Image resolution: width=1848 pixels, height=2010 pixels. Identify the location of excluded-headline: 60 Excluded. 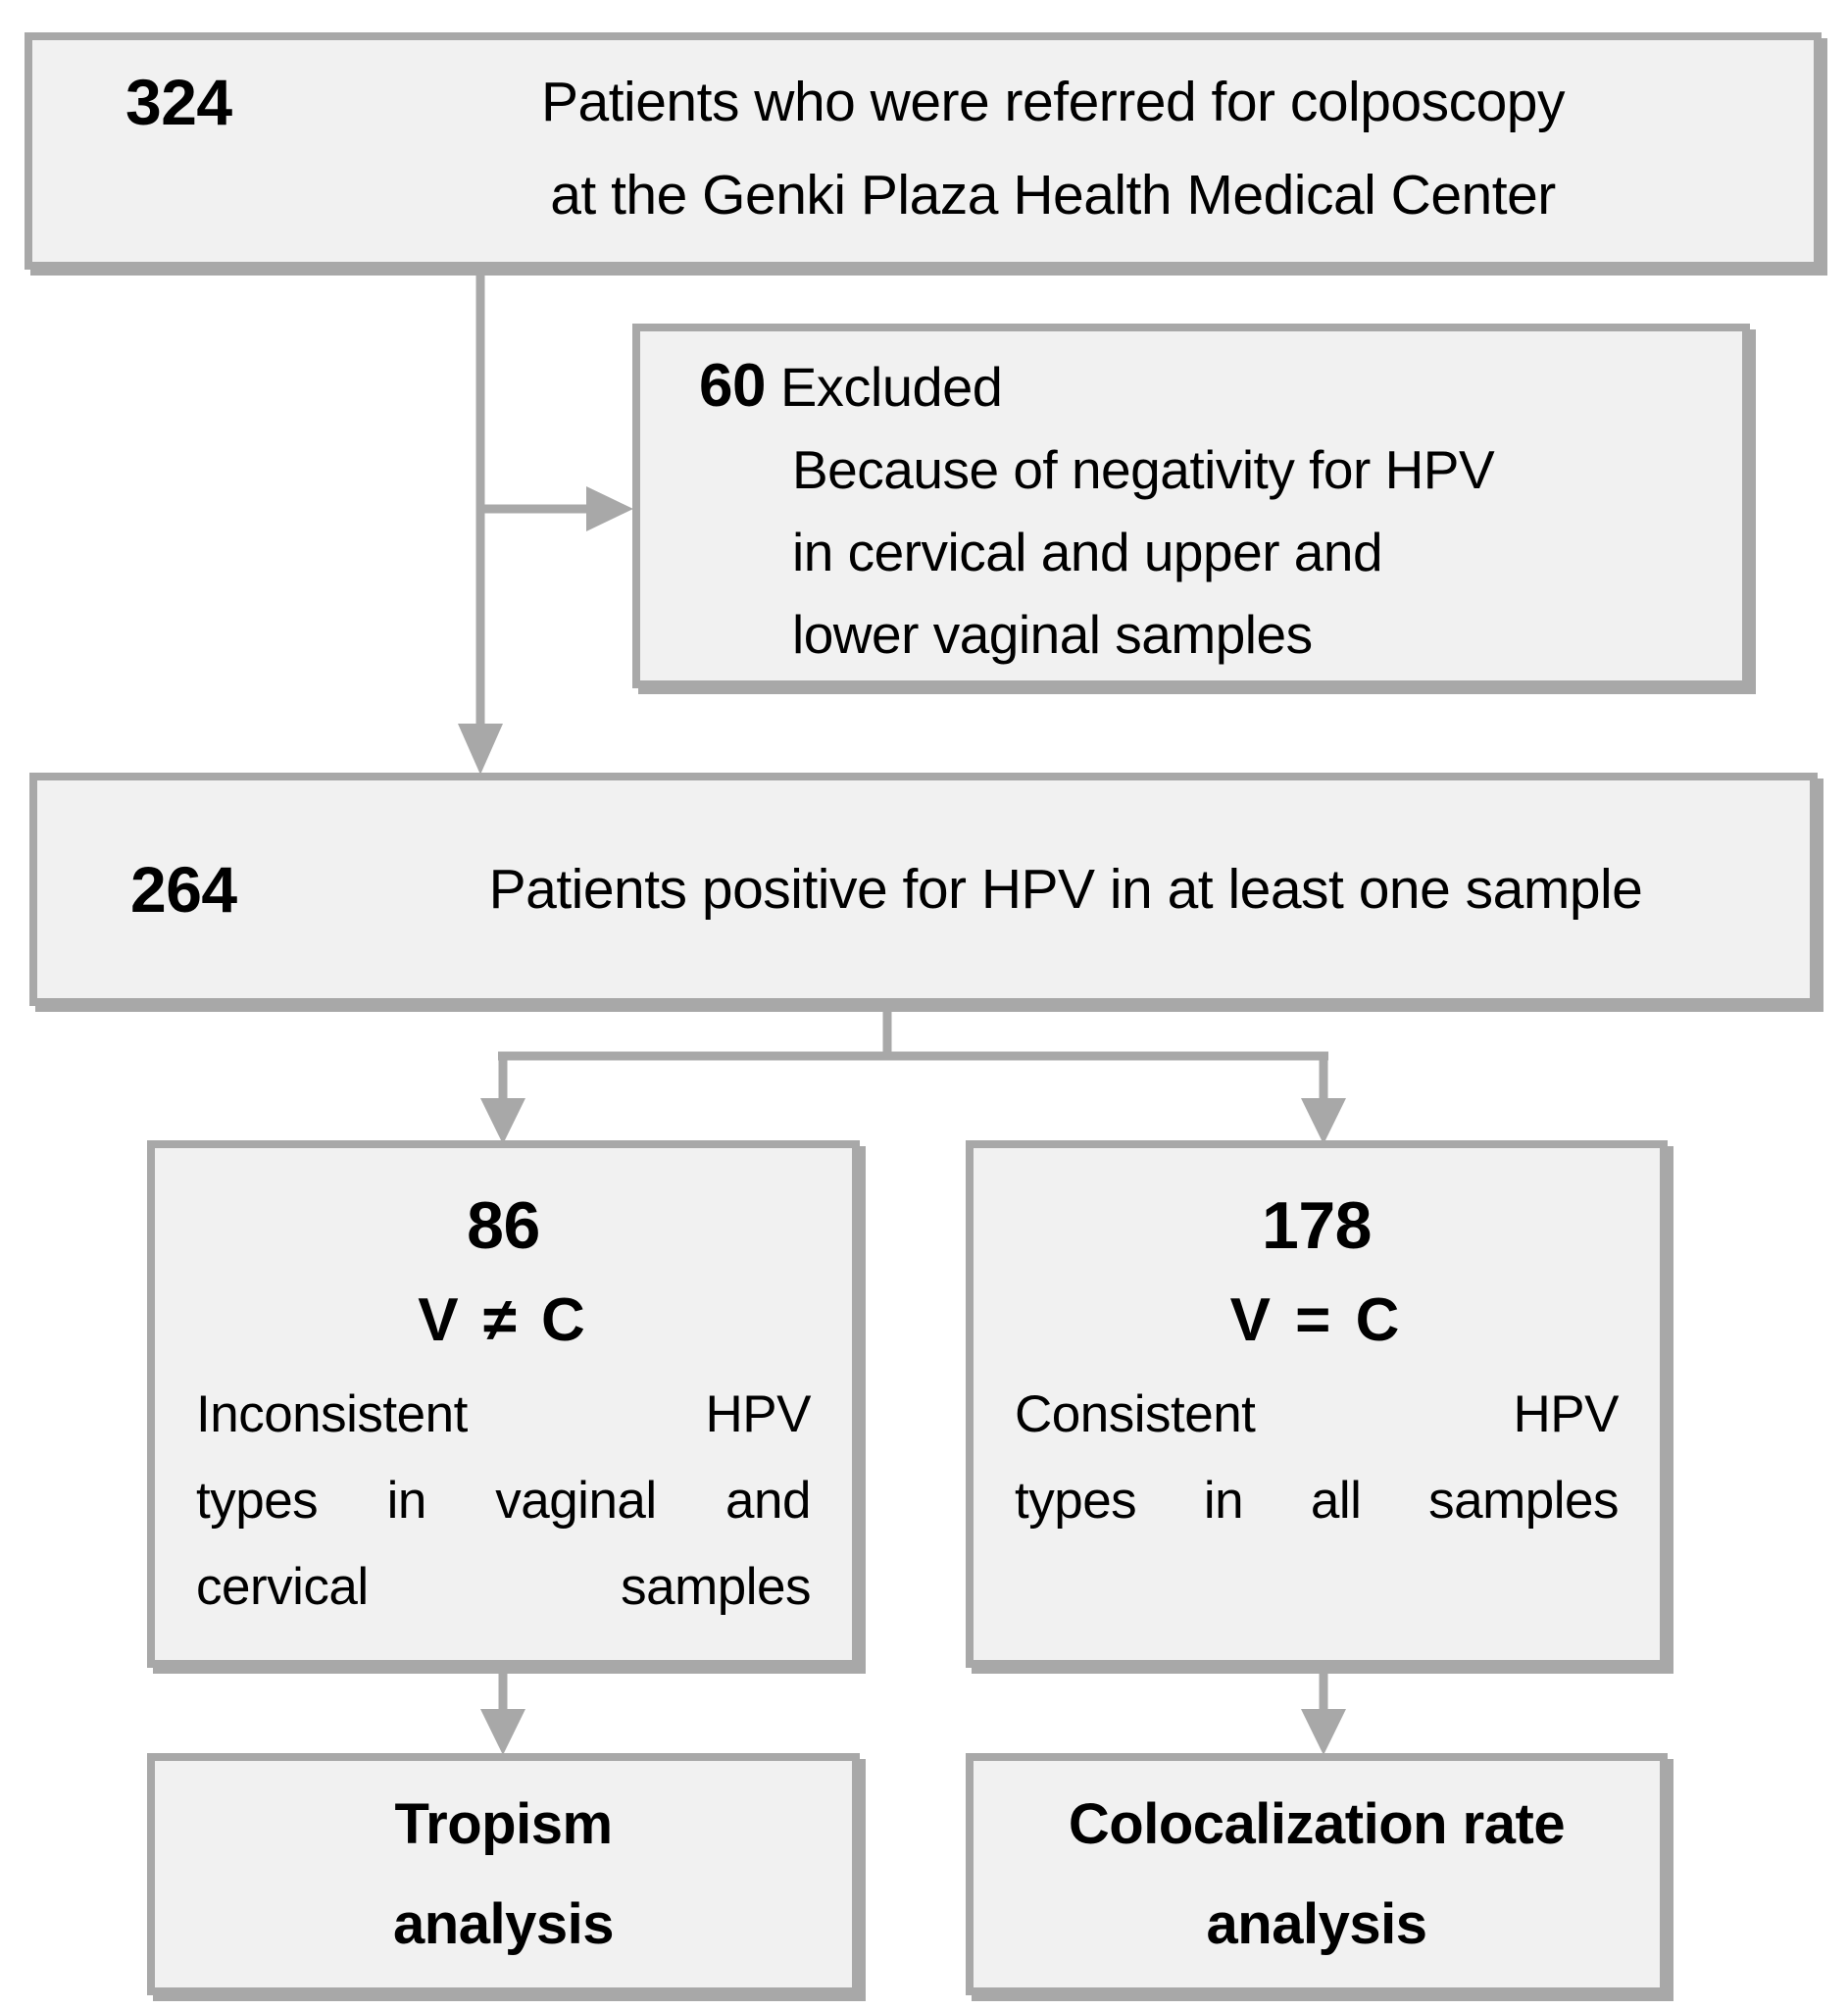
(1206, 386).